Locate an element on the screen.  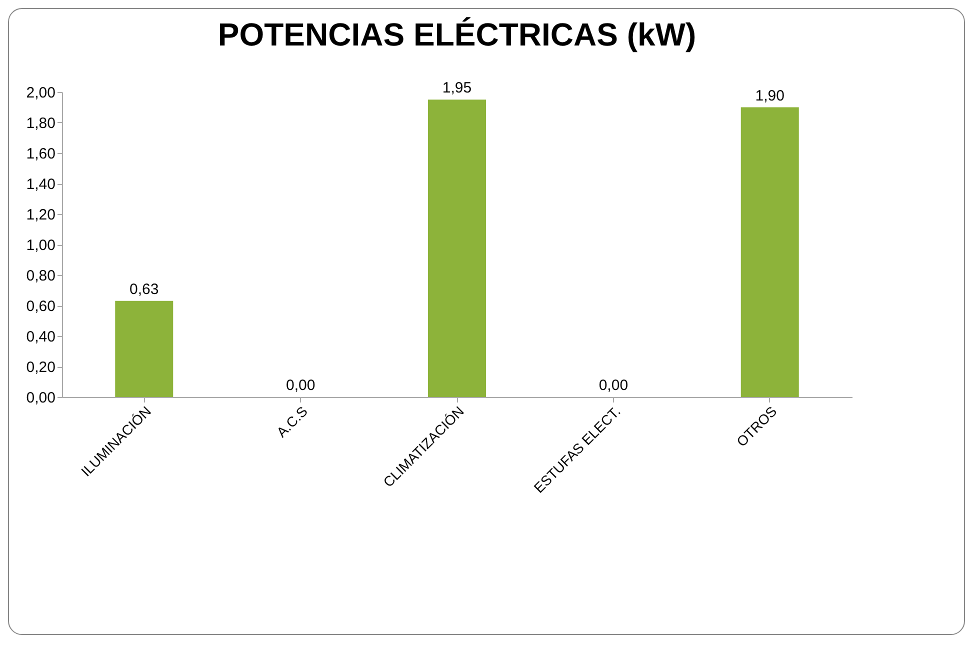
y-tick-label: 0,40 is located at coordinates (41, 337).